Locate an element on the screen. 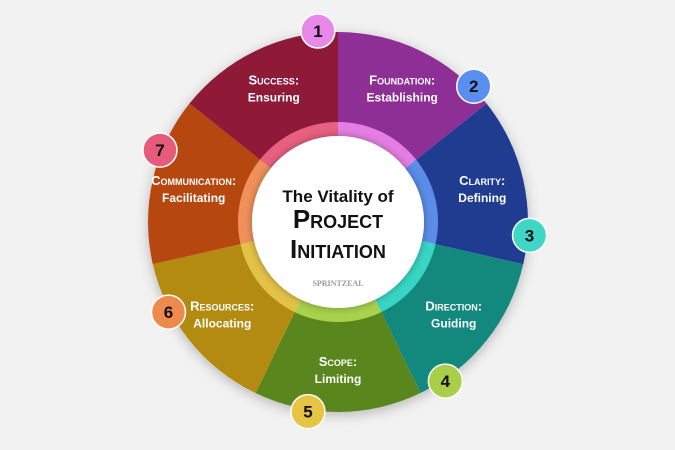 This screenshot has height=450, width=675. badge-5: 5 is located at coordinates (308, 411).